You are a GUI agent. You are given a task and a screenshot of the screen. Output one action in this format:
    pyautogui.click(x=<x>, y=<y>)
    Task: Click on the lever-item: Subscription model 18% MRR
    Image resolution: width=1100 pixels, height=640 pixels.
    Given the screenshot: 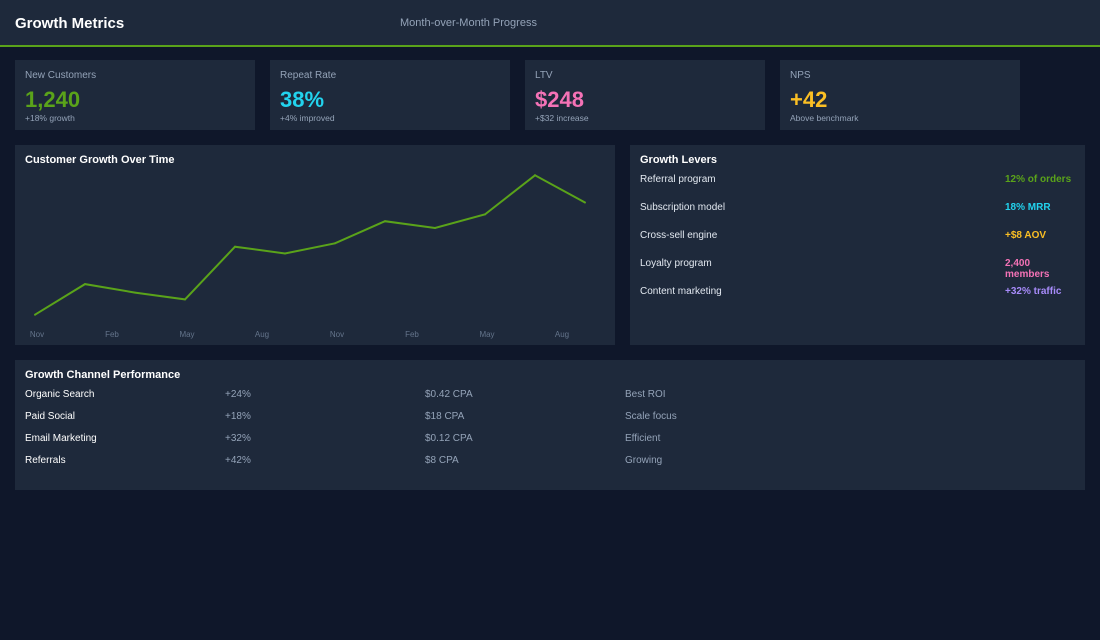 What is the action you would take?
    pyautogui.click(x=858, y=209)
    